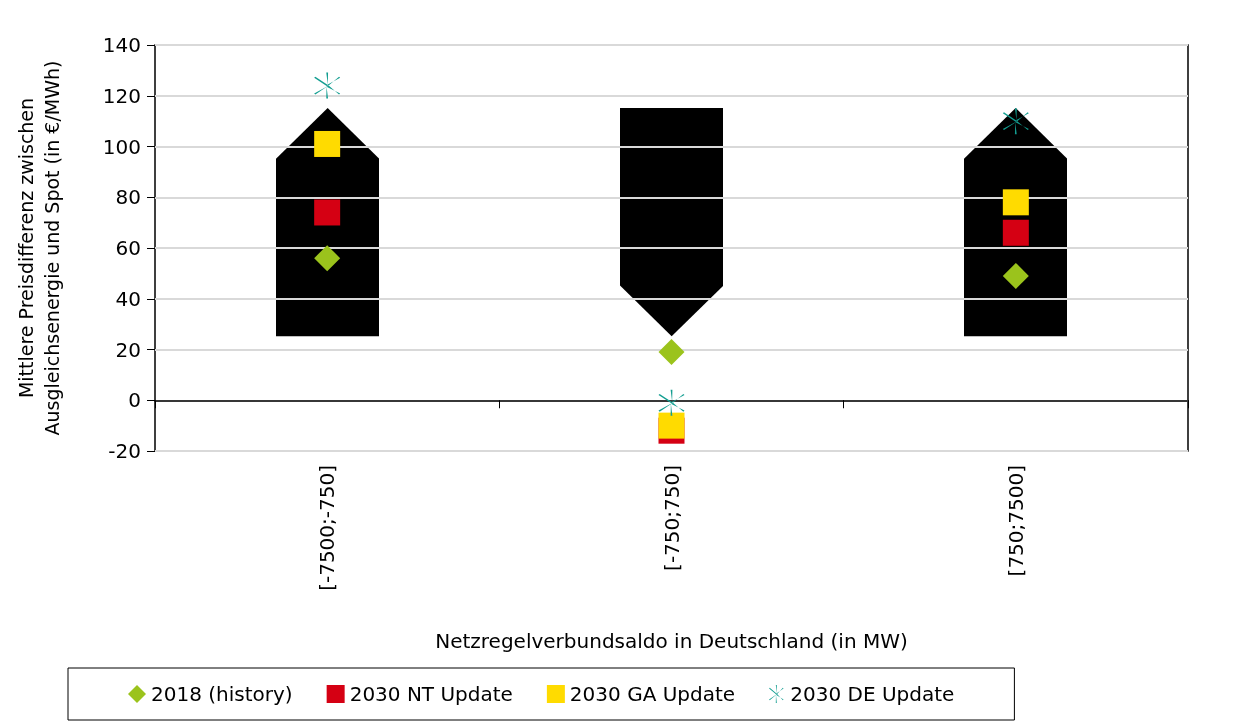 Image resolution: width=1247 pixels, height=722 pixels. I want to click on y-tick-label: 80, so click(128, 197).